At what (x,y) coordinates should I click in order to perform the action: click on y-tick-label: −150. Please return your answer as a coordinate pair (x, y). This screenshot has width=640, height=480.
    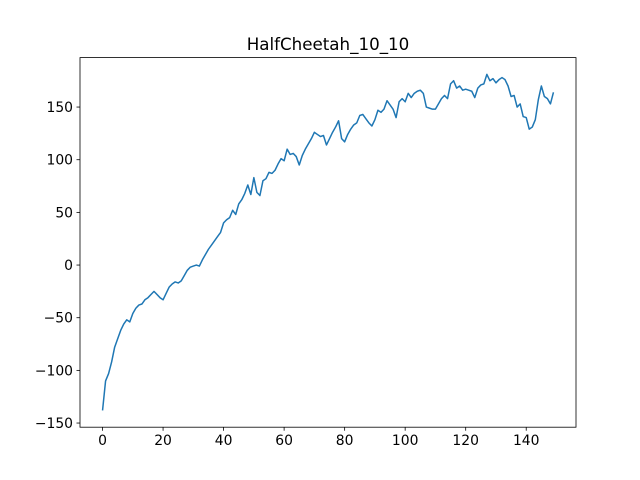
    Looking at the image, I should click on (54, 424).